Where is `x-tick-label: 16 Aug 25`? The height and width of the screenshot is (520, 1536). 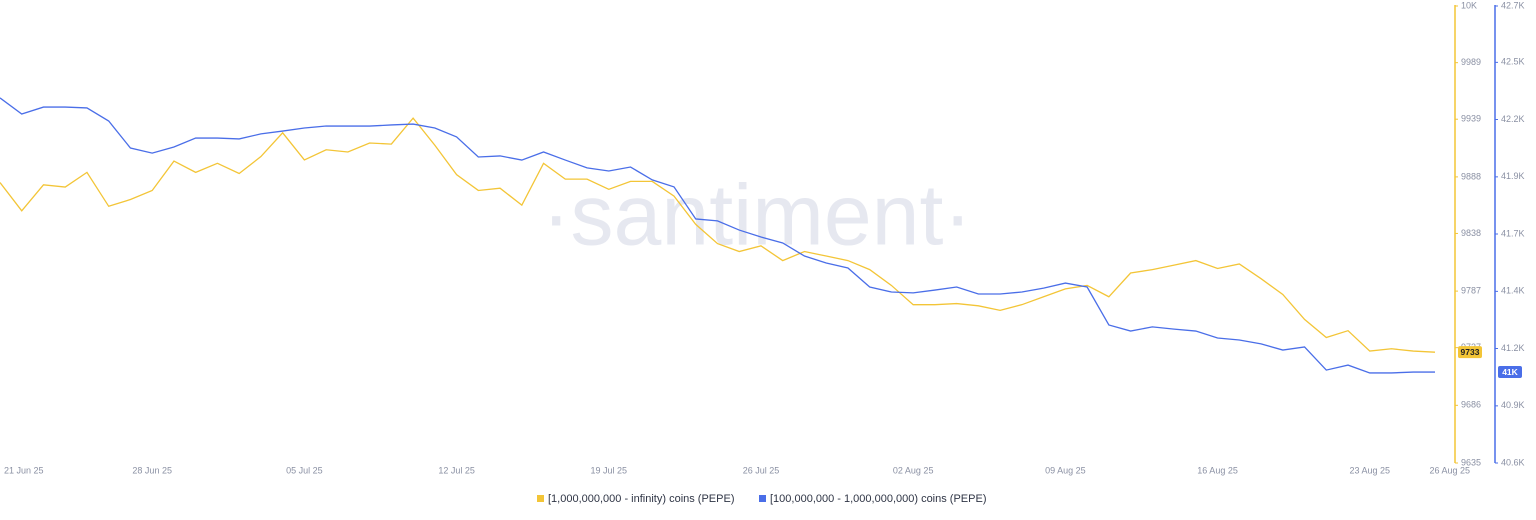 x-tick-label: 16 Aug 25 is located at coordinates (1217, 470).